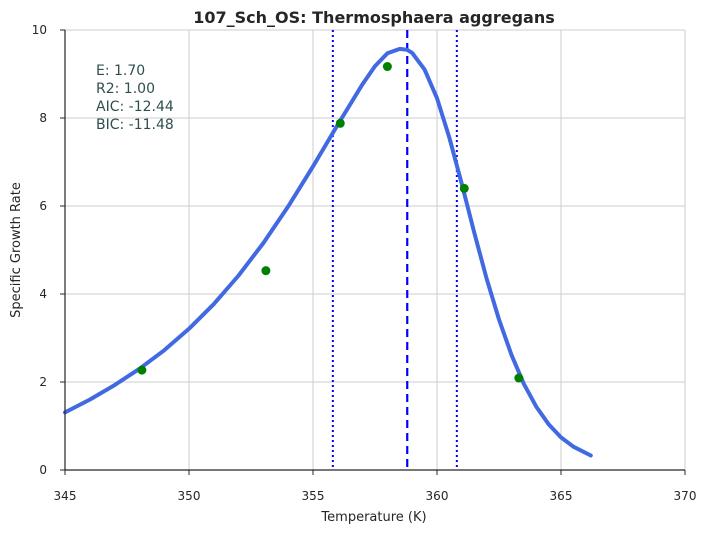 The height and width of the screenshot is (533, 706). Describe the element at coordinates (373, 517) in the screenshot. I see `x-axis-label: Temperature (K)` at that location.